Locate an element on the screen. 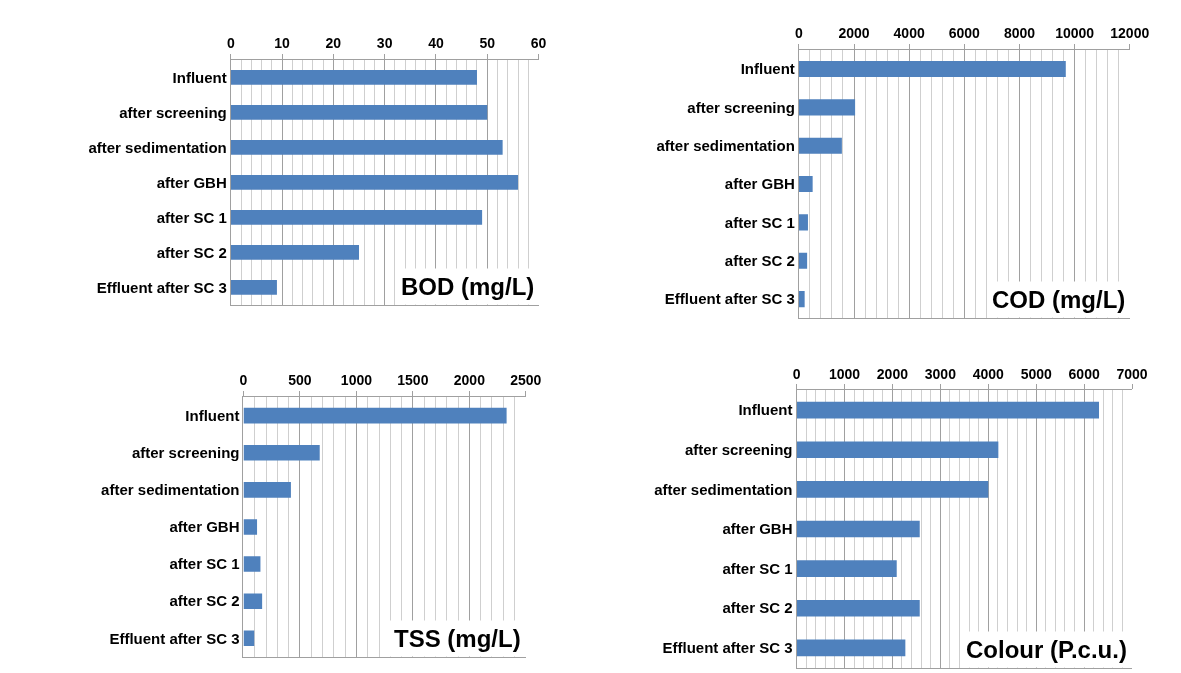 Image resolution: width=1181 pixels, height=673 pixels. x-tick-label: 10000 is located at coordinates (1075, 33).